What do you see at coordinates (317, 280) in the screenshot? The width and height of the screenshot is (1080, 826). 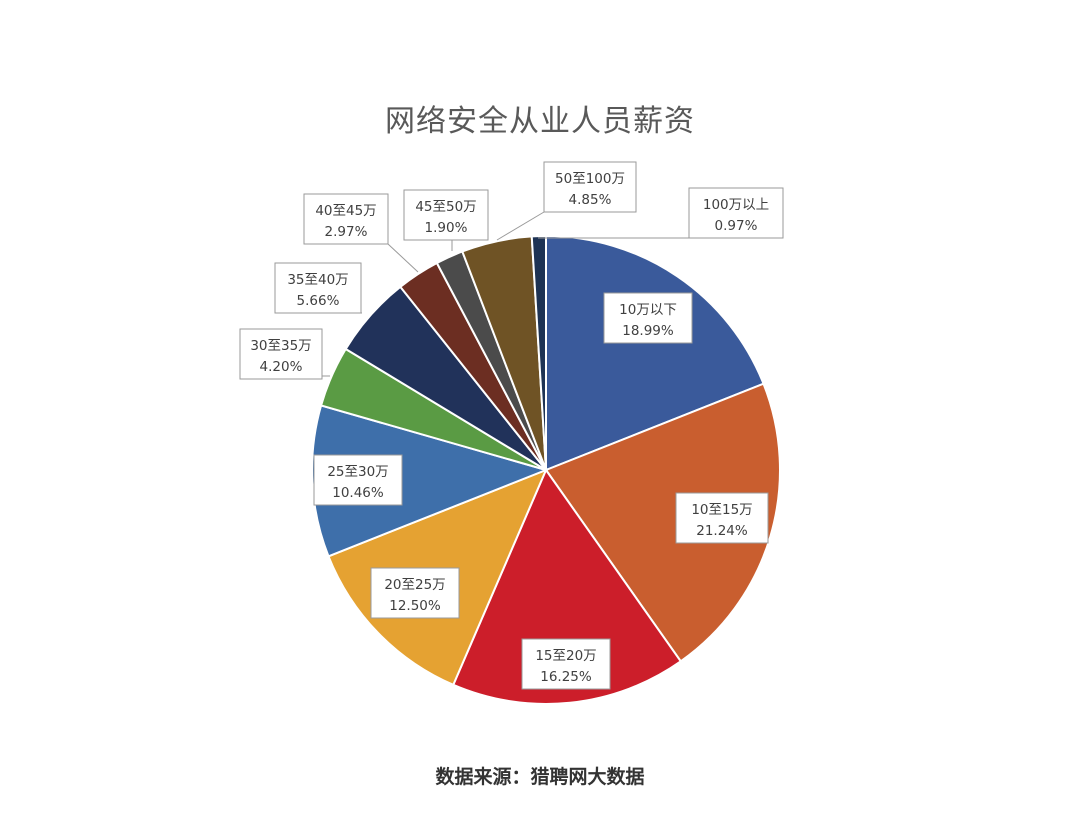 I see `slice-category-label: 35至40万` at bounding box center [317, 280].